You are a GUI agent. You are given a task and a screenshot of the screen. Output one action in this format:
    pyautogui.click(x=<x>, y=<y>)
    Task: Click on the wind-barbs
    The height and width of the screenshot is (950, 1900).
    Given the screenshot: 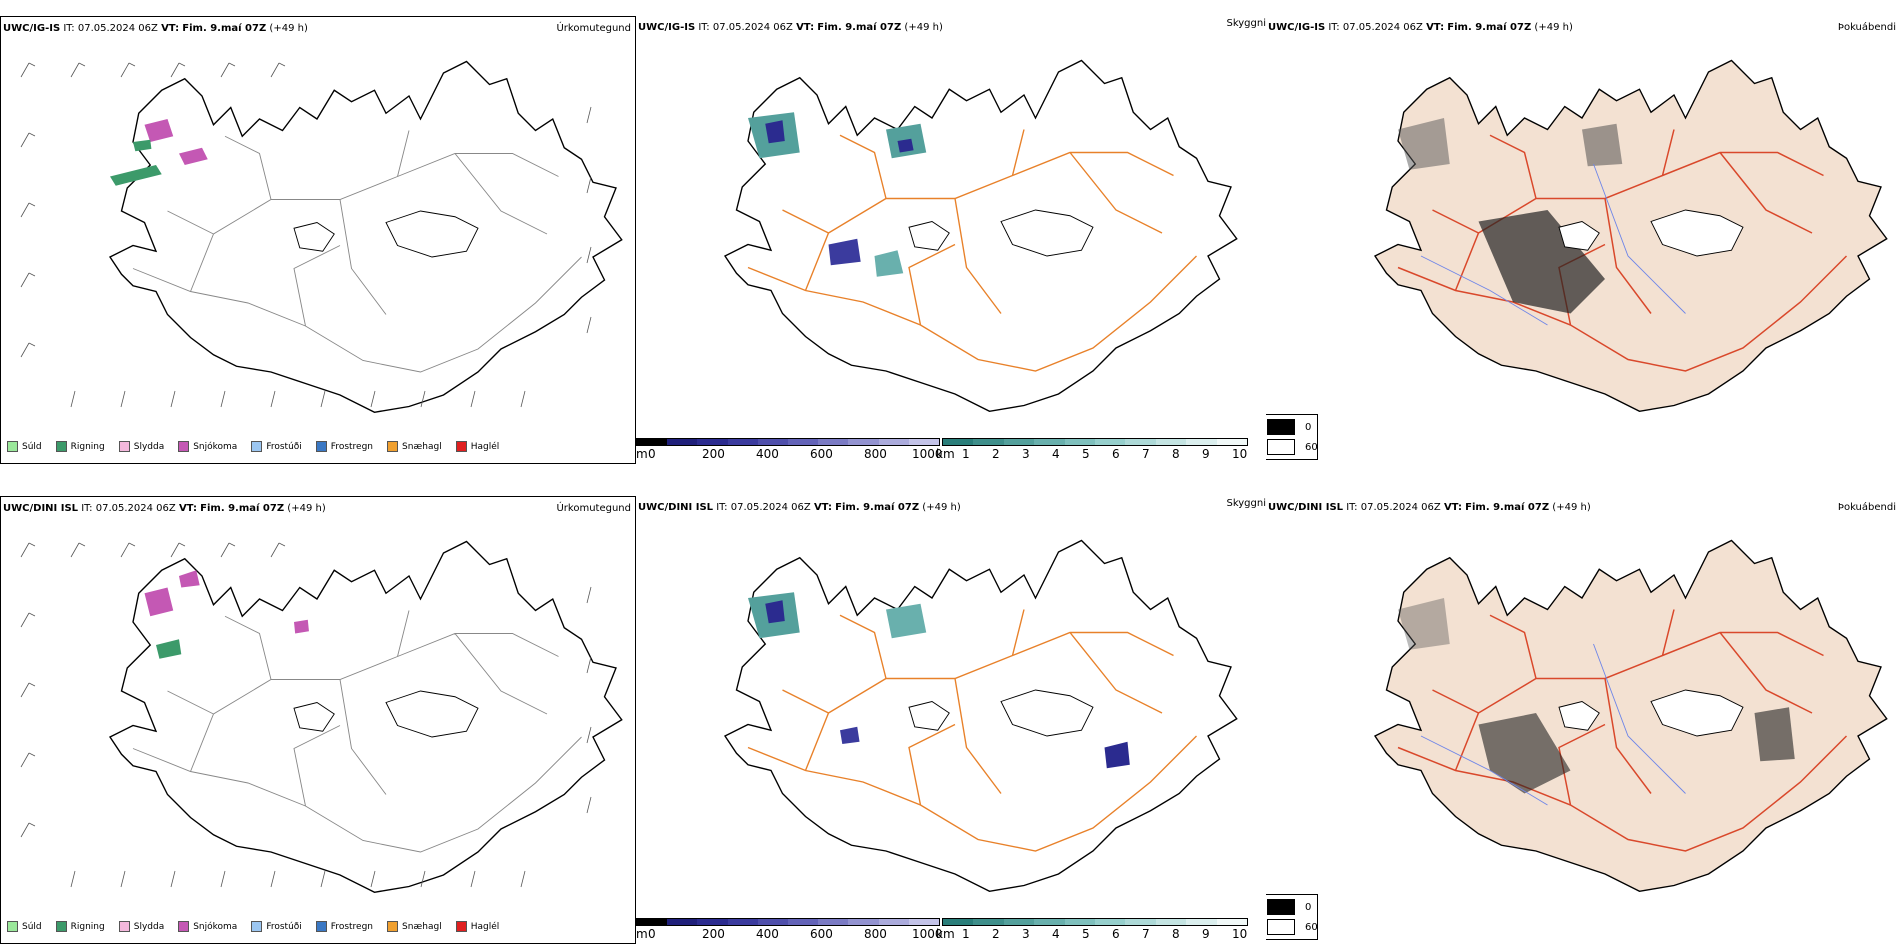 What is the action you would take?
    pyautogui.click(x=306, y=235)
    